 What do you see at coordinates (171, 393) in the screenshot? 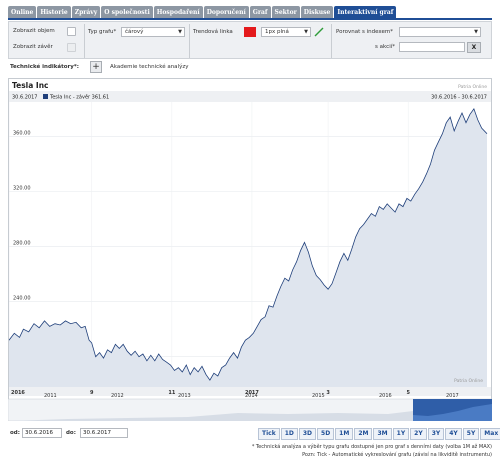
I see `x-tick-label: 11` at bounding box center [171, 393].